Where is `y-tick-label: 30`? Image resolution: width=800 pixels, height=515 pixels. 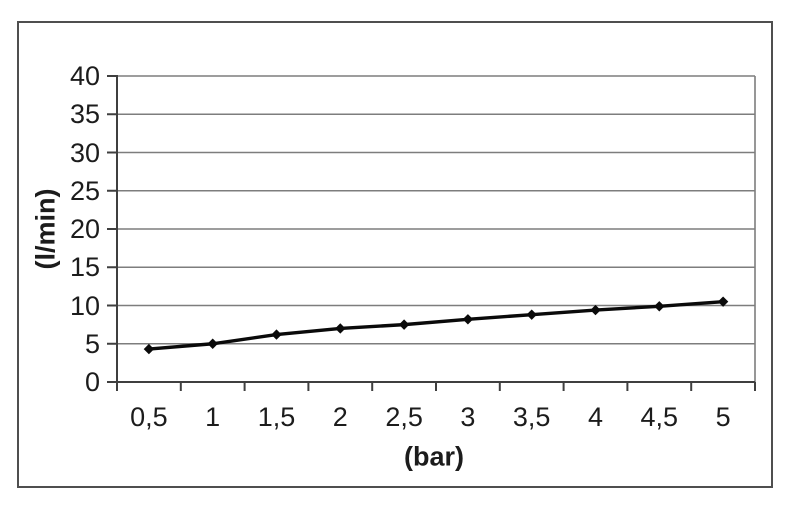
y-tick-label: 30 is located at coordinates (84, 152).